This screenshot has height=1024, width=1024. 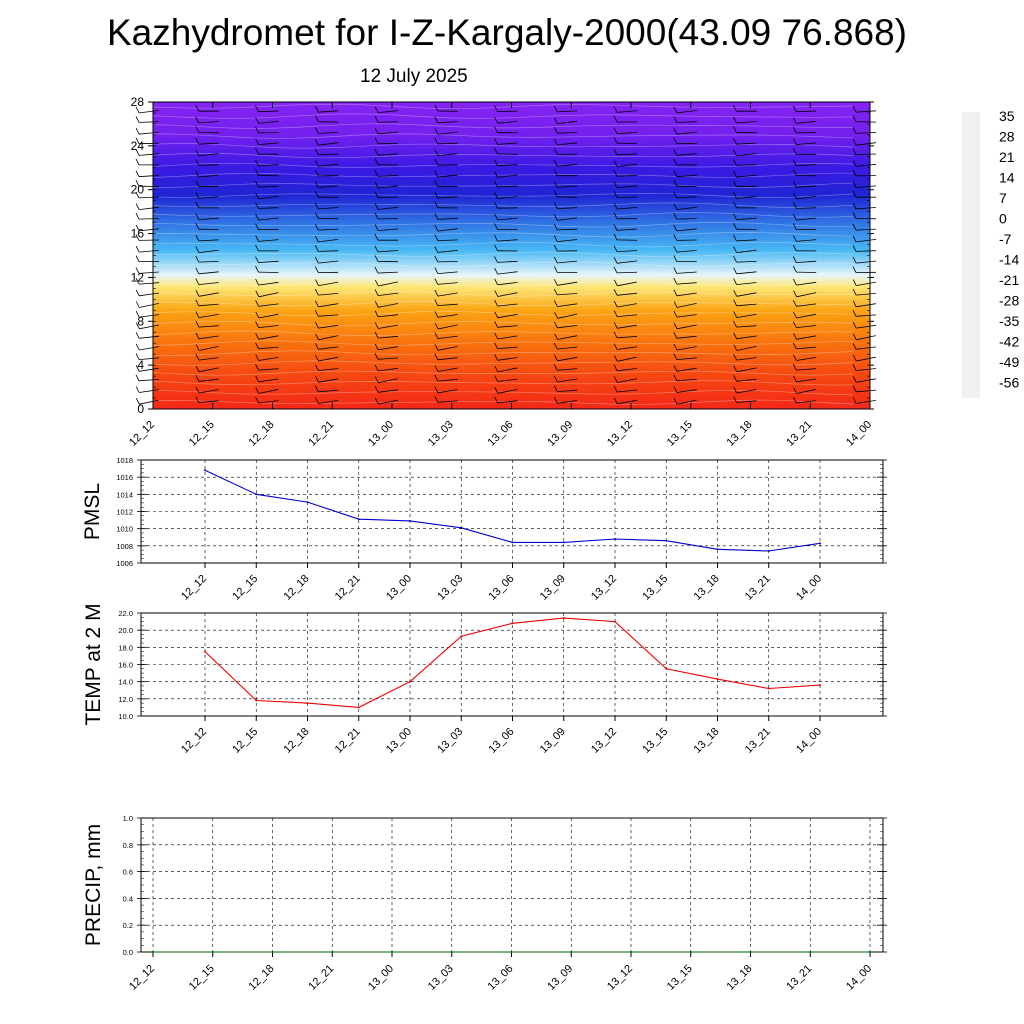 What do you see at coordinates (1007, 157) in the screenshot?
I see `colorbar-label: 21` at bounding box center [1007, 157].